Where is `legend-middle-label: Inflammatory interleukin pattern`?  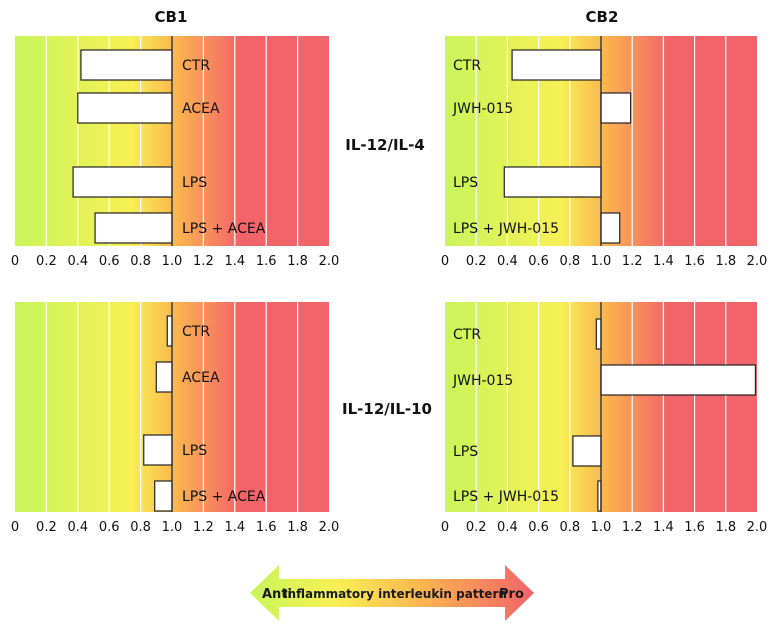 legend-middle-label: Inflammatory interleukin pattern is located at coordinates (395, 594).